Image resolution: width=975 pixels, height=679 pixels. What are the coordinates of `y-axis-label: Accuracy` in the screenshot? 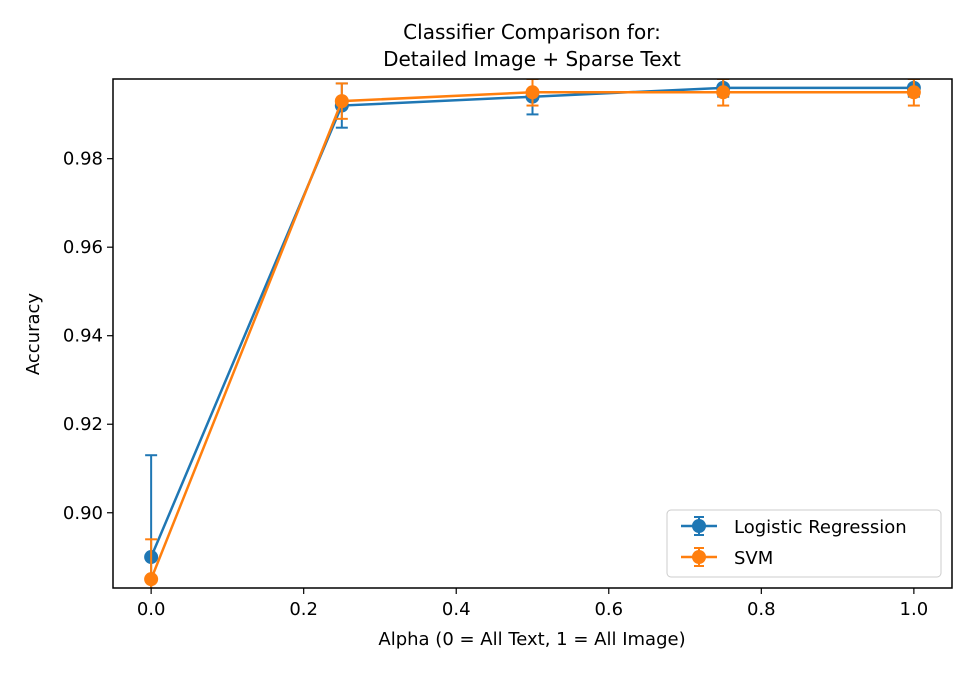 It's located at (33, 334).